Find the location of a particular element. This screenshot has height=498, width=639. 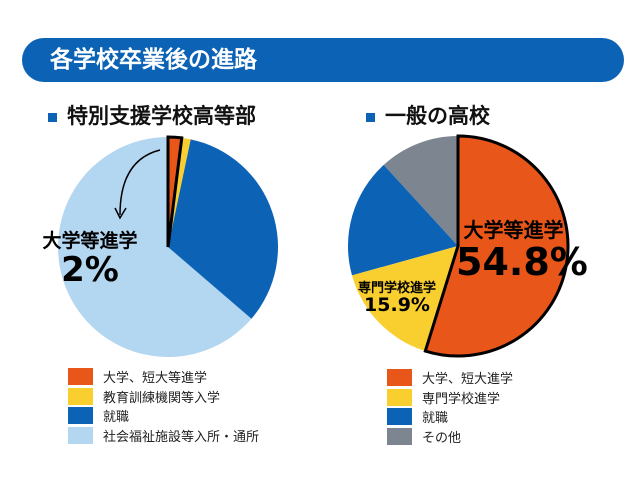

legend-item: その他 is located at coordinates (450, 437).